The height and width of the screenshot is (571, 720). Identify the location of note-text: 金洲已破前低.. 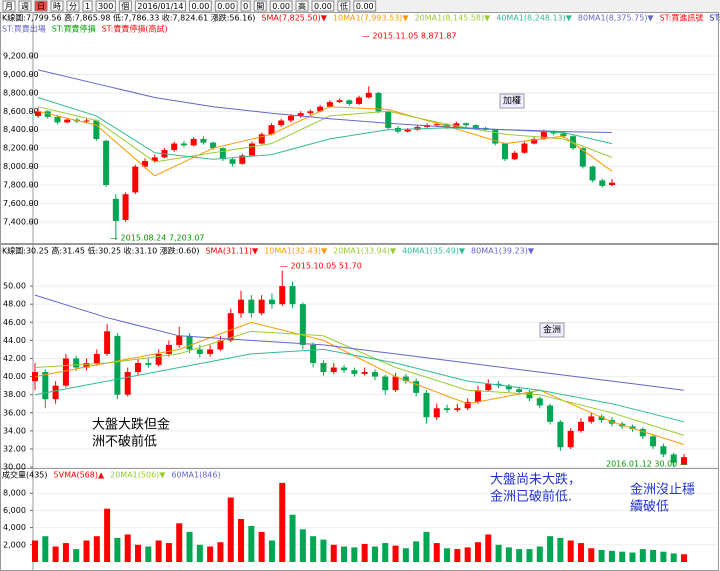
(531, 497).